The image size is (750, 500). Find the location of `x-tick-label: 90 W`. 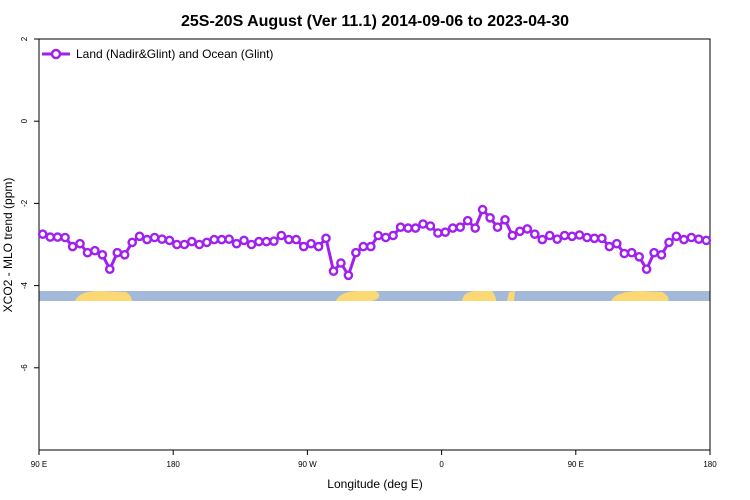

x-tick-label: 90 W is located at coordinates (307, 464).